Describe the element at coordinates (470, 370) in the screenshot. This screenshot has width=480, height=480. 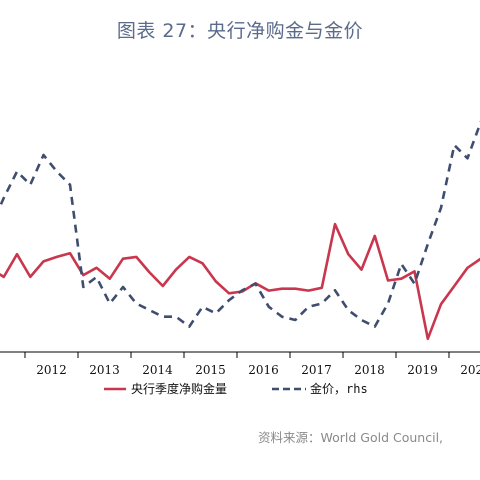
I see `x-tick-label: 2020` at that location.